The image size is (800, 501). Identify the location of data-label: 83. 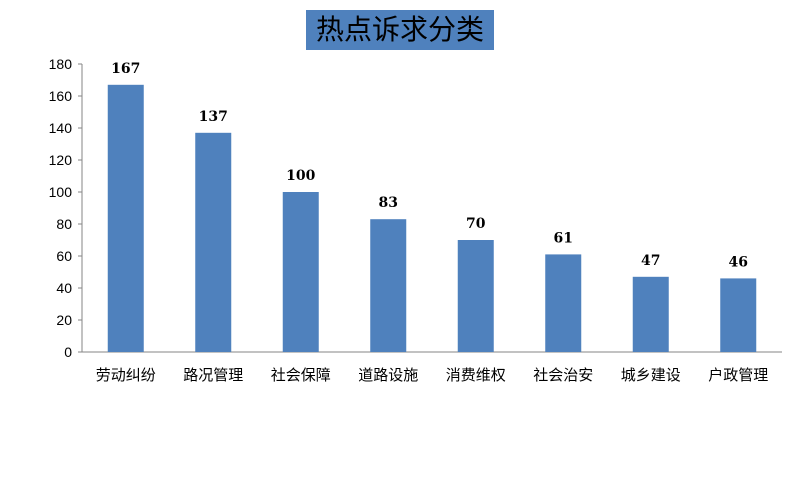
(388, 203).